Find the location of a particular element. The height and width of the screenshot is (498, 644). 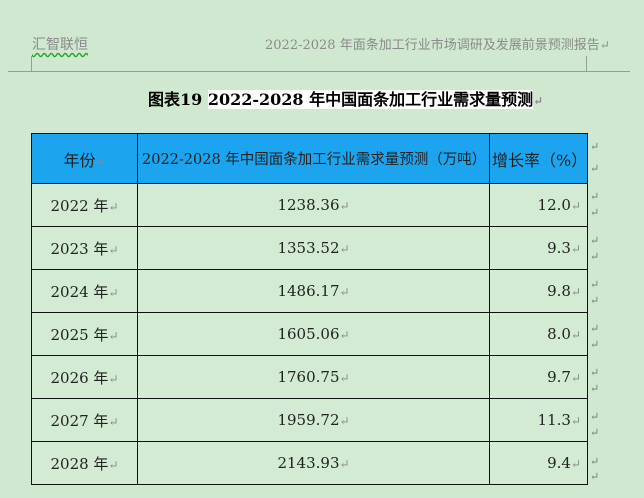

cell-value: 1486.17↵ is located at coordinates (313, 291).